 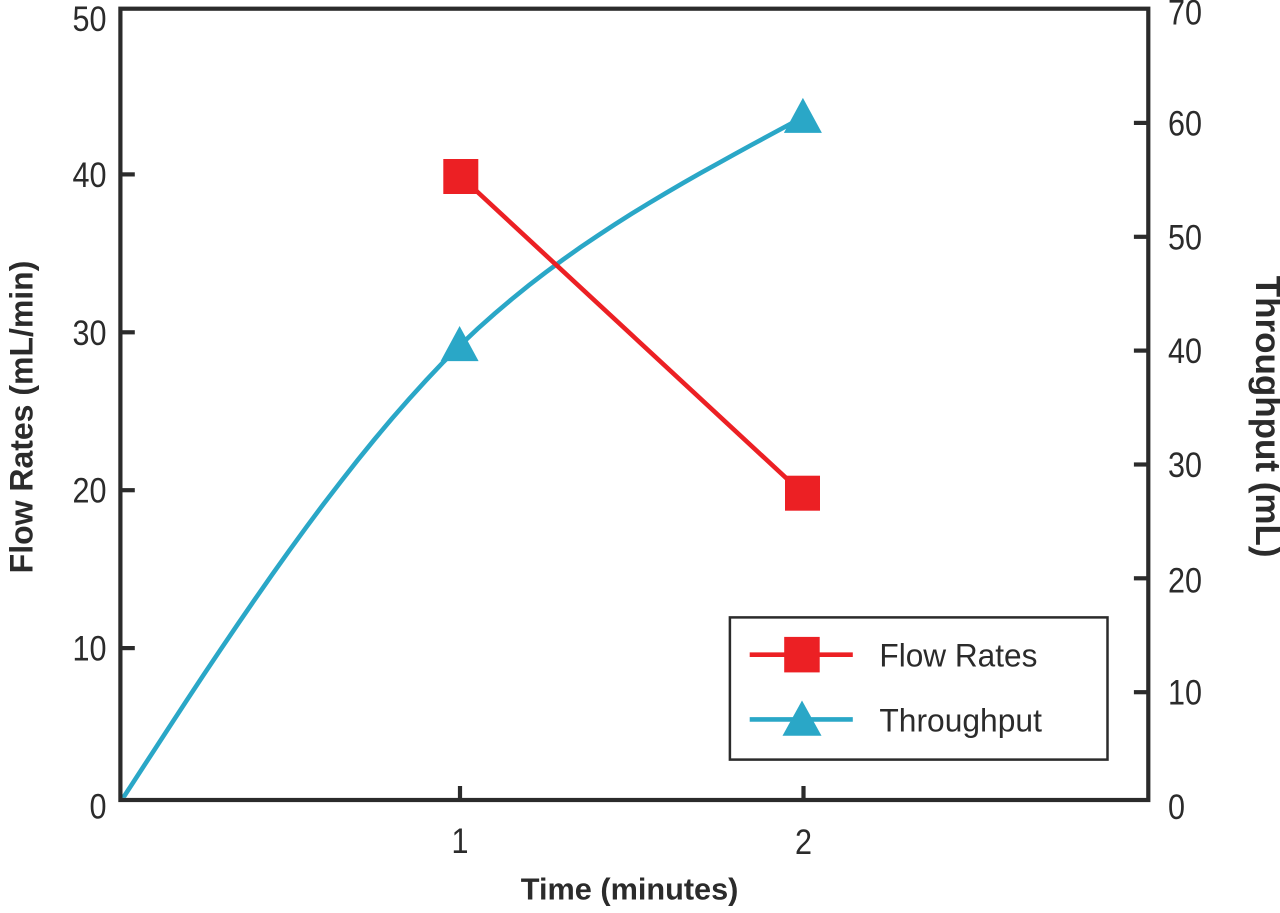 I want to click on svg-text: Flow Rates, so click(x=958, y=656).